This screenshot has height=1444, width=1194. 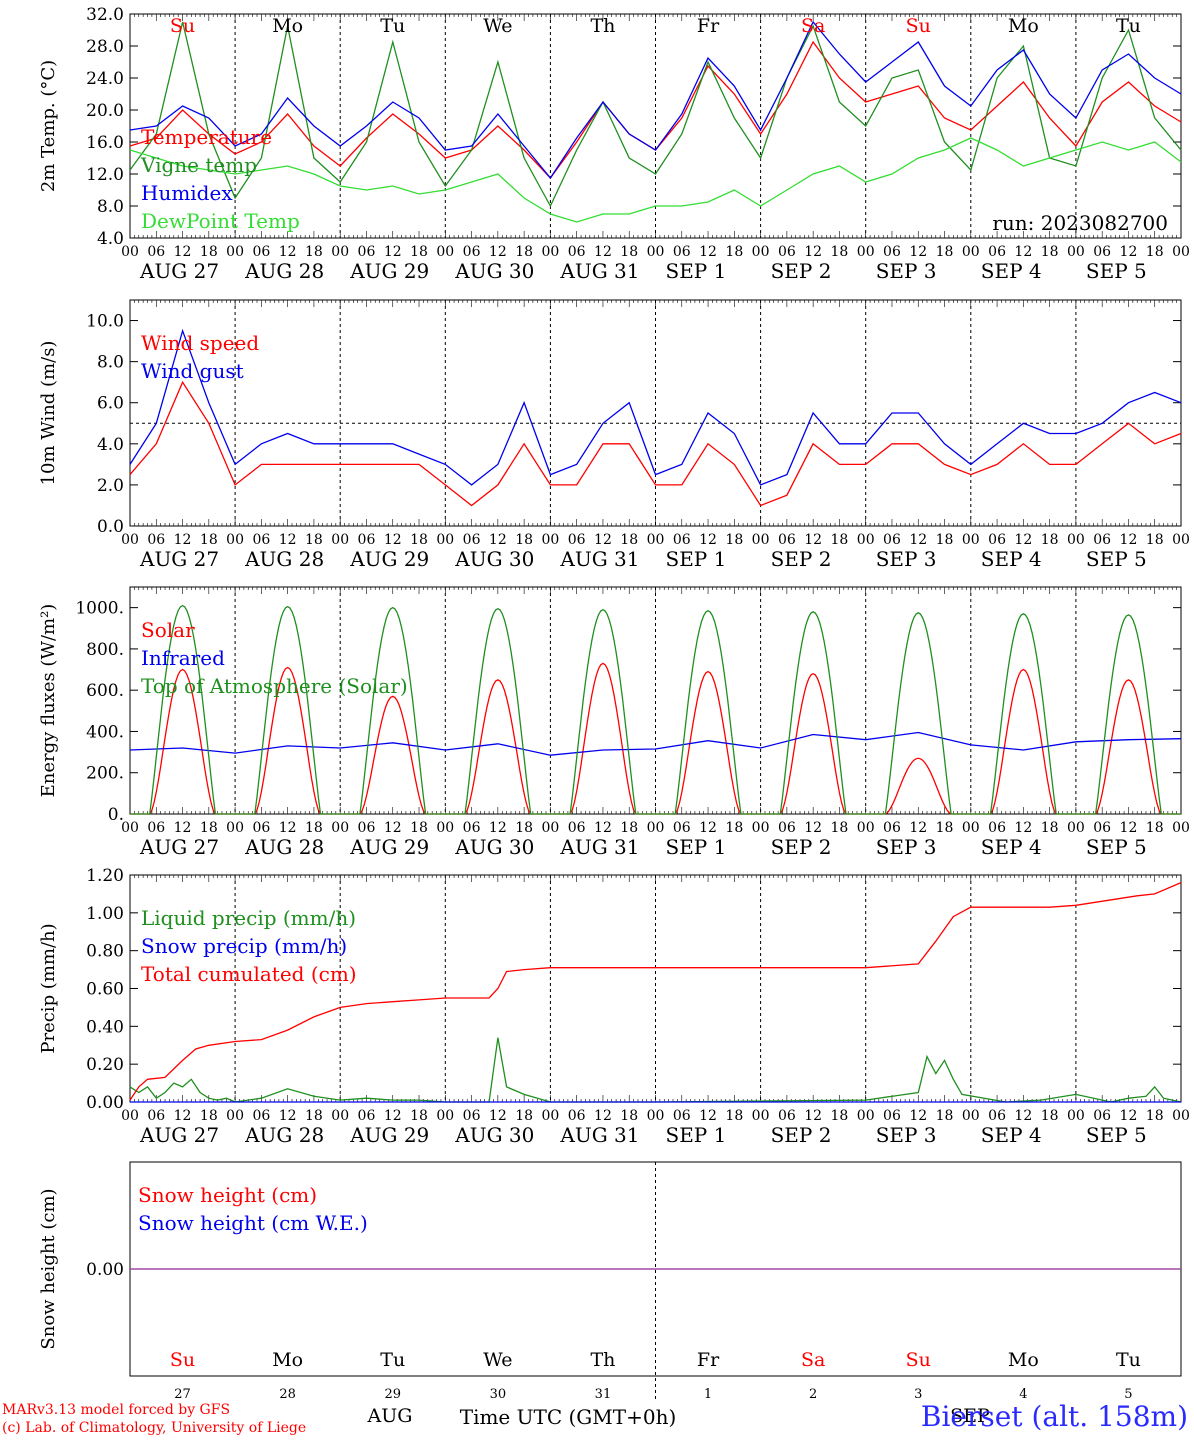 What do you see at coordinates (48, 413) in the screenshot?
I see `y-axis-label: 10m Wind (m/s)` at bounding box center [48, 413].